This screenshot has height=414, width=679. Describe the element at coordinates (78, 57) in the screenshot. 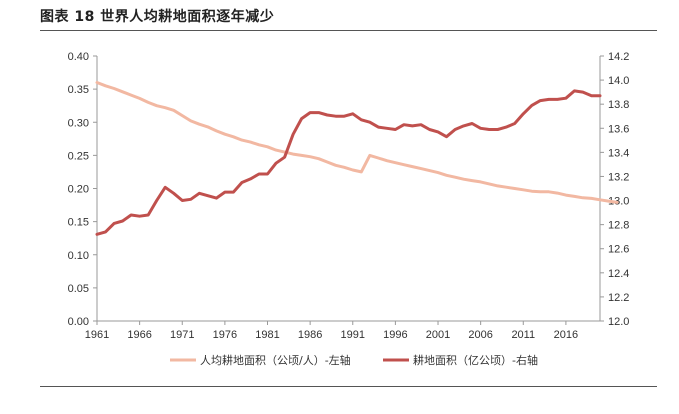

I see `left-tick-label: 0.40` at that location.